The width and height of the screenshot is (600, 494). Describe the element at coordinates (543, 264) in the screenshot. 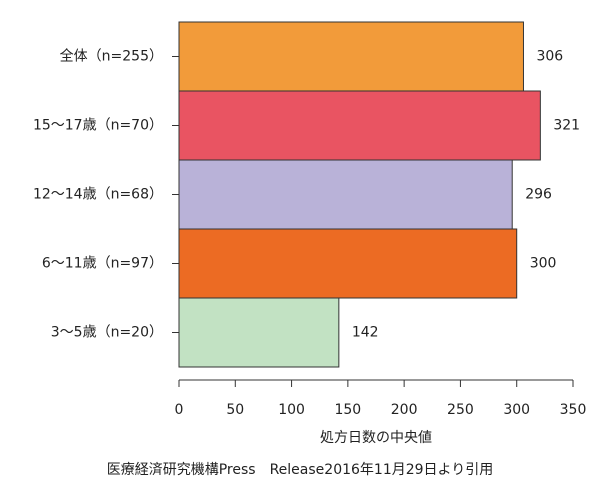

I see `value-label: 300` at that location.